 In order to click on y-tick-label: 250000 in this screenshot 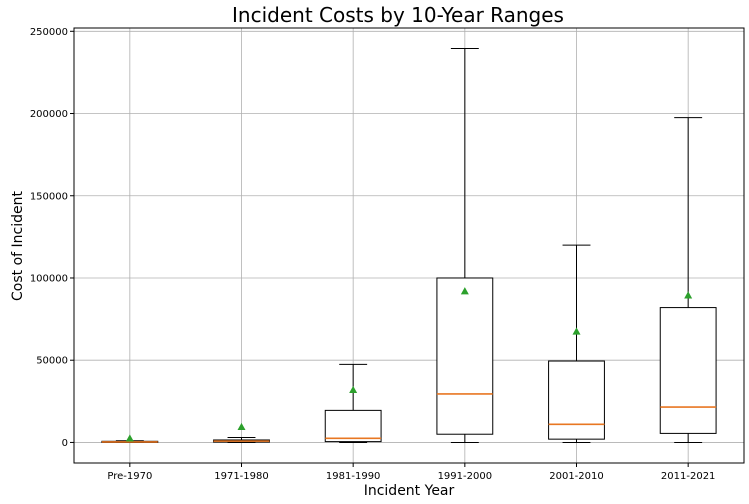, I will do `click(49, 32)`.